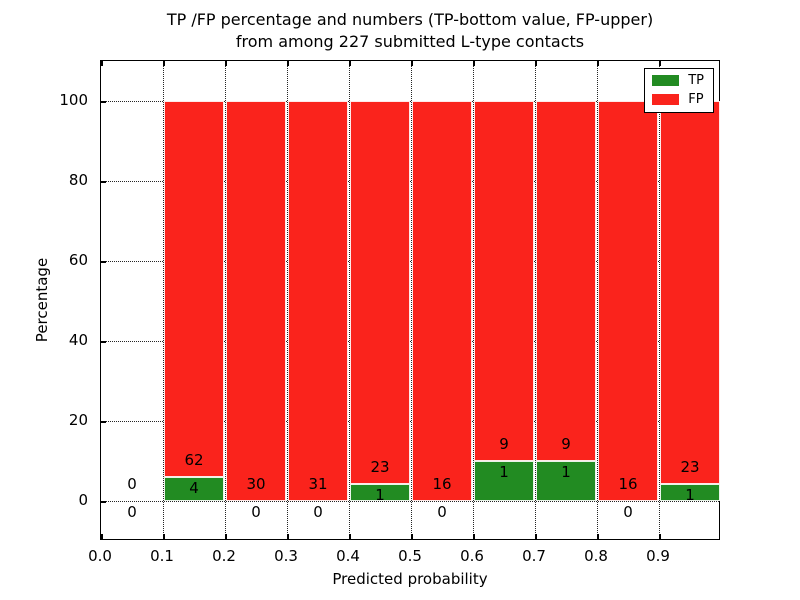 The image size is (800, 600). Describe the element at coordinates (162, 556) in the screenshot. I see `x-tick-label: 0.1` at that location.